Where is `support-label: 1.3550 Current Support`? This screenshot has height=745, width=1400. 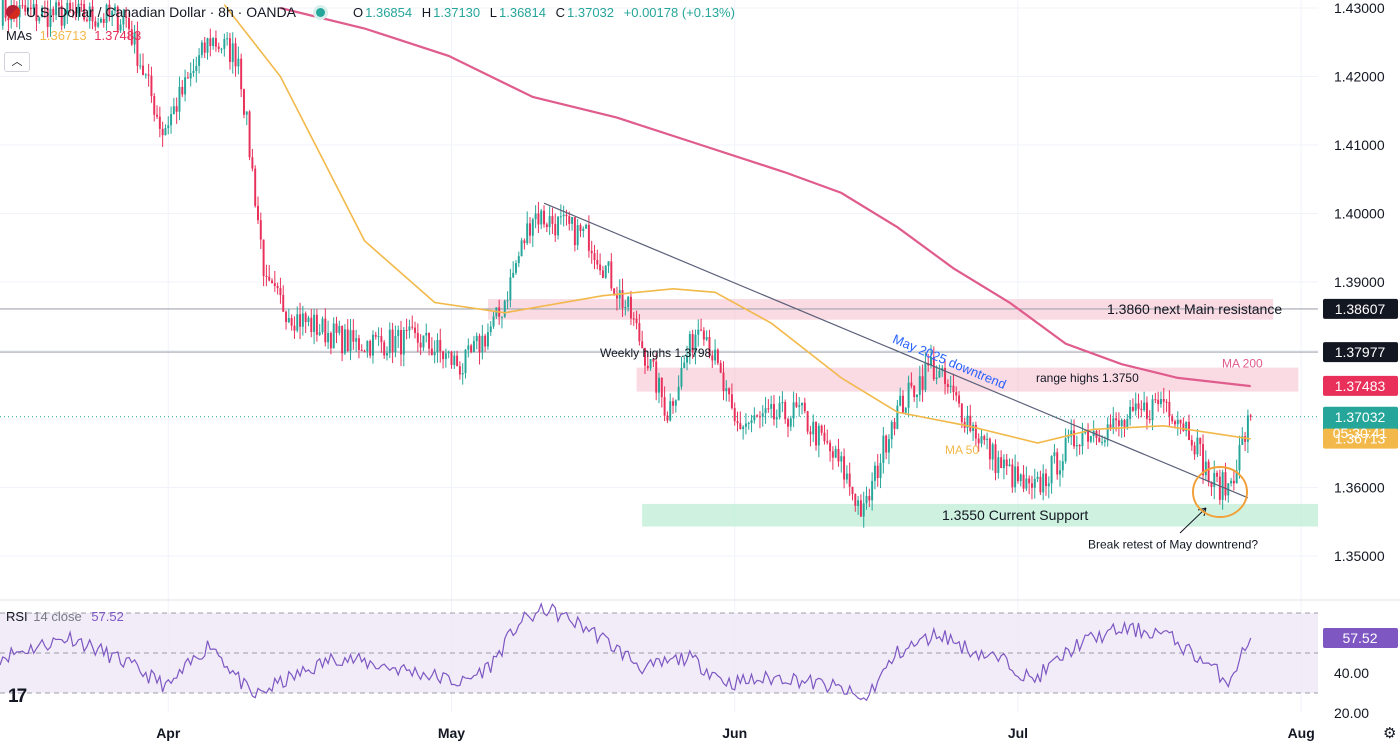
support-label: 1.3550 Current Support is located at coordinates (1015, 515).